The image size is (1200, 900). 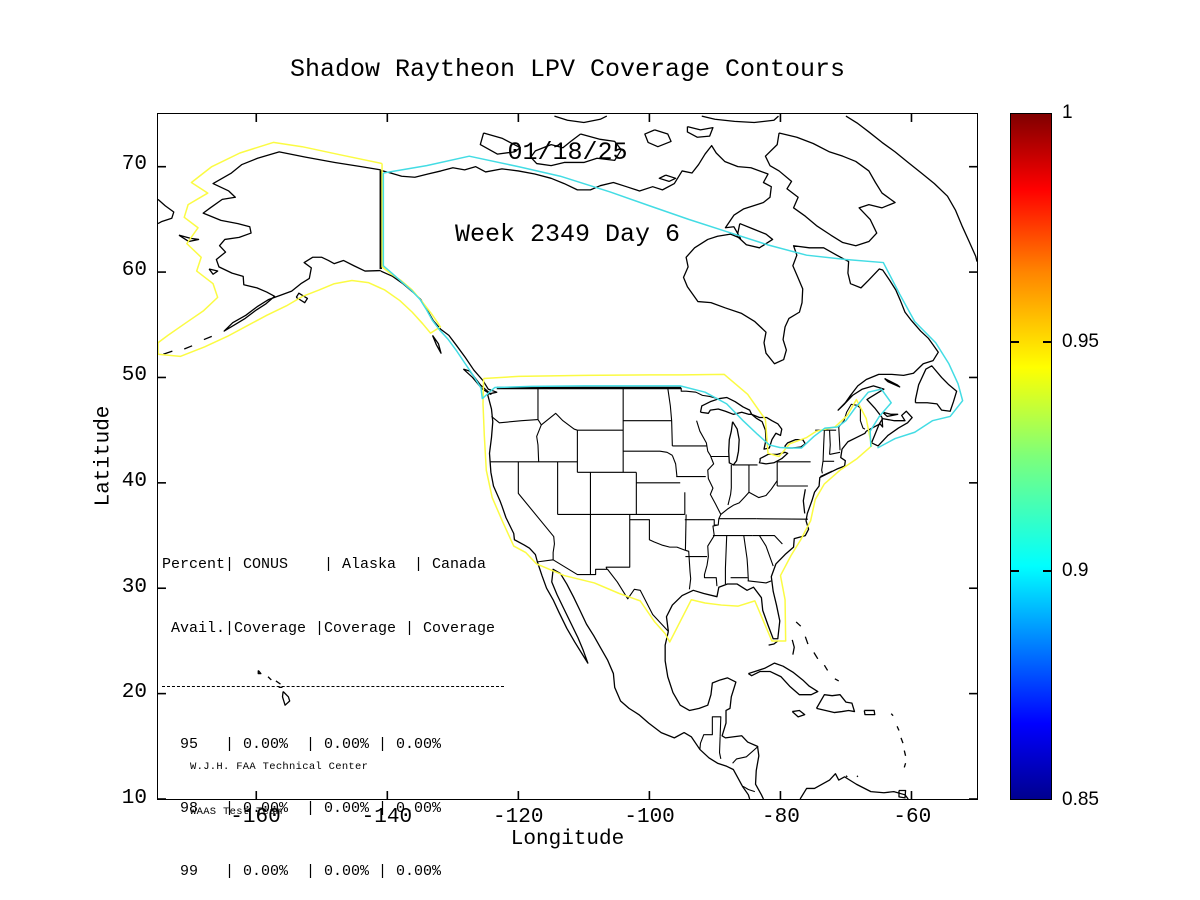 I want to click on title-line-1: Shadow Raytheon LPV Coverage Contours, so click(x=567, y=69).